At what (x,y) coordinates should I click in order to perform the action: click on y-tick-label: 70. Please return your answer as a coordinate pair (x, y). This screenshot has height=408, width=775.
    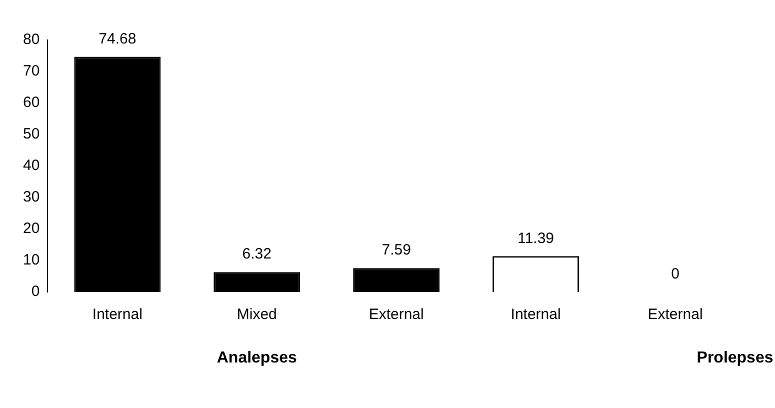
    Looking at the image, I should click on (31, 71).